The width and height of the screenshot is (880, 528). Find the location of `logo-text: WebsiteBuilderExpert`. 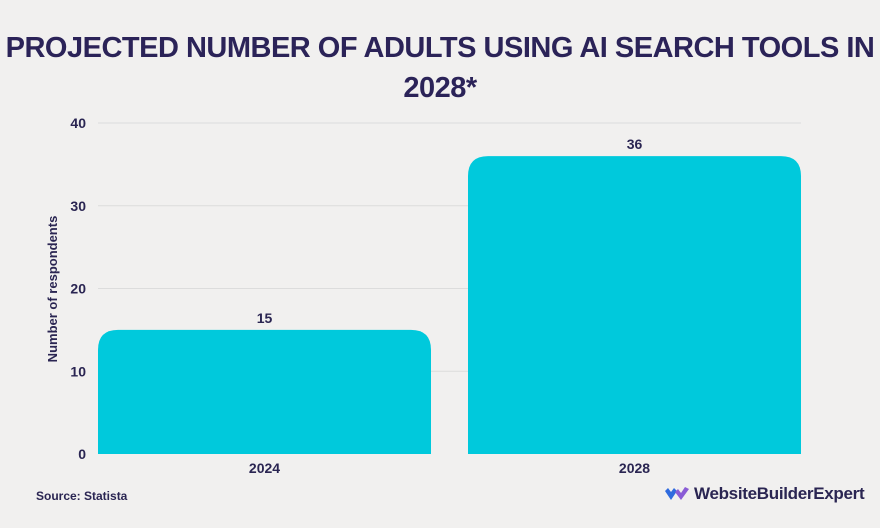

logo-text: WebsiteBuilderExpert is located at coordinates (779, 493).